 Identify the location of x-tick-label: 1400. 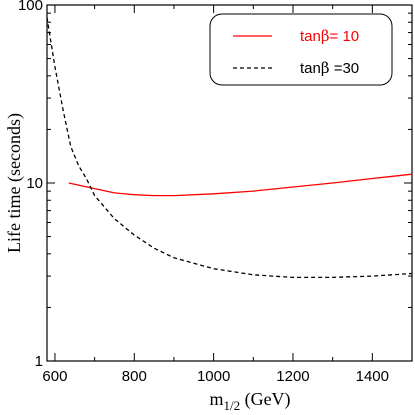
(372, 376).